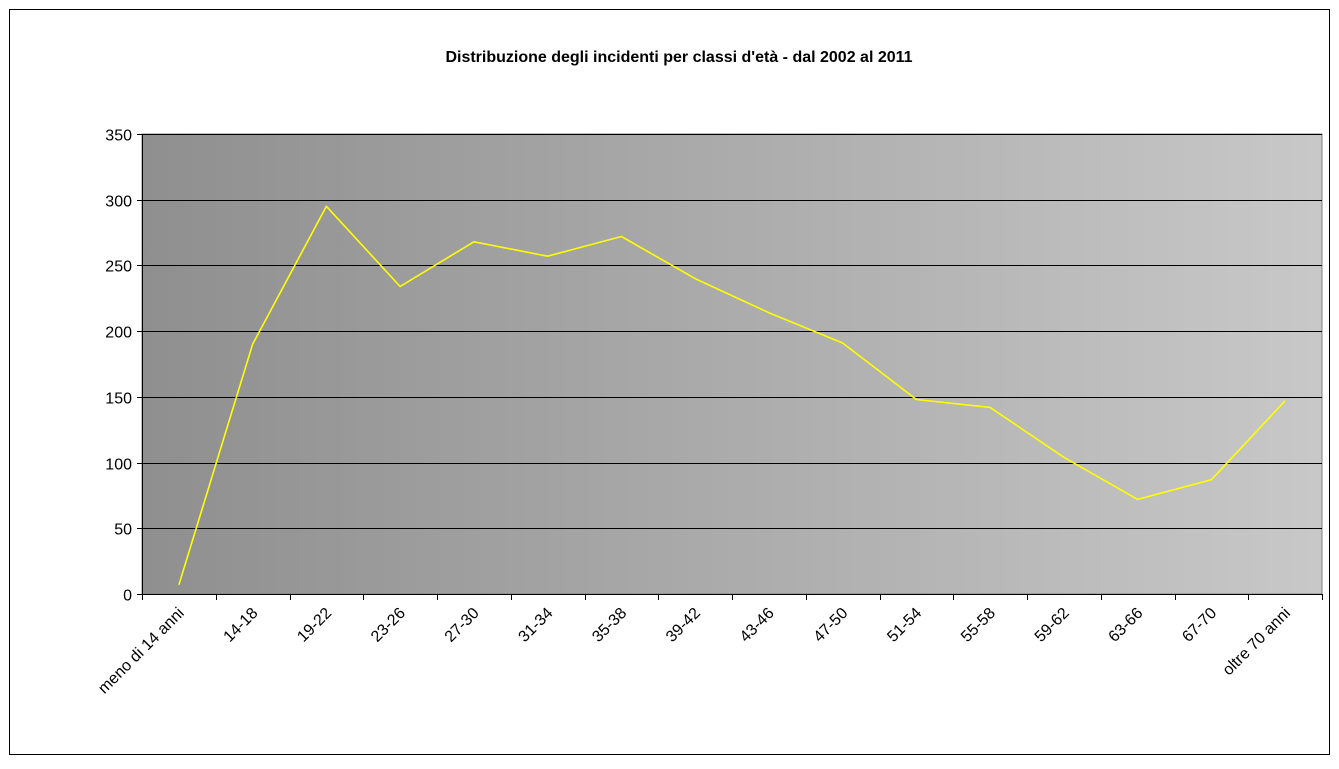 This screenshot has height=769, width=1339. Describe the element at coordinates (118, 399) in the screenshot. I see `y-tick-label: 150` at that location.